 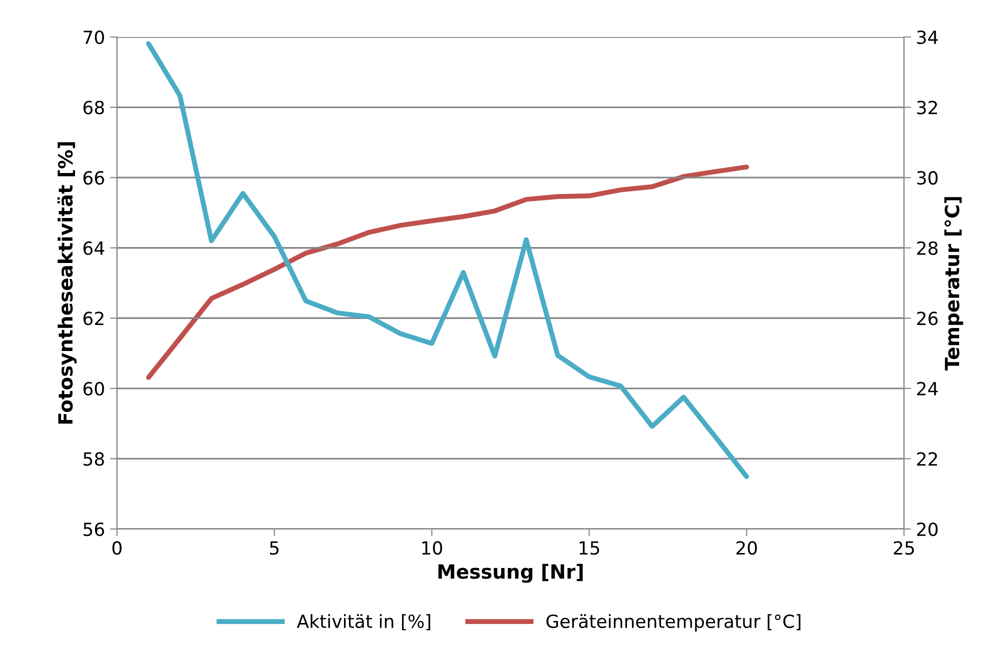 I want to click on y2-tick-label: 32, so click(x=927, y=107).